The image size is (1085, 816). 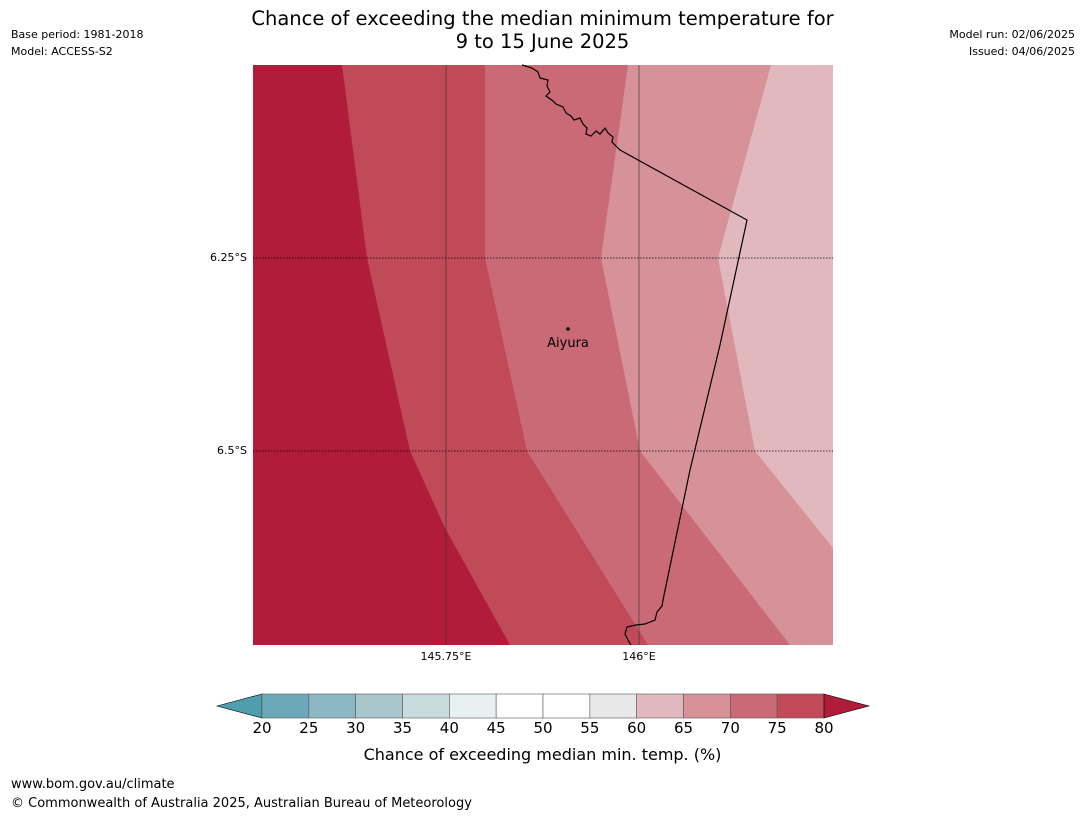 What do you see at coordinates (568, 343) in the screenshot?
I see `place-label-aiyura: Aiyura` at bounding box center [568, 343].